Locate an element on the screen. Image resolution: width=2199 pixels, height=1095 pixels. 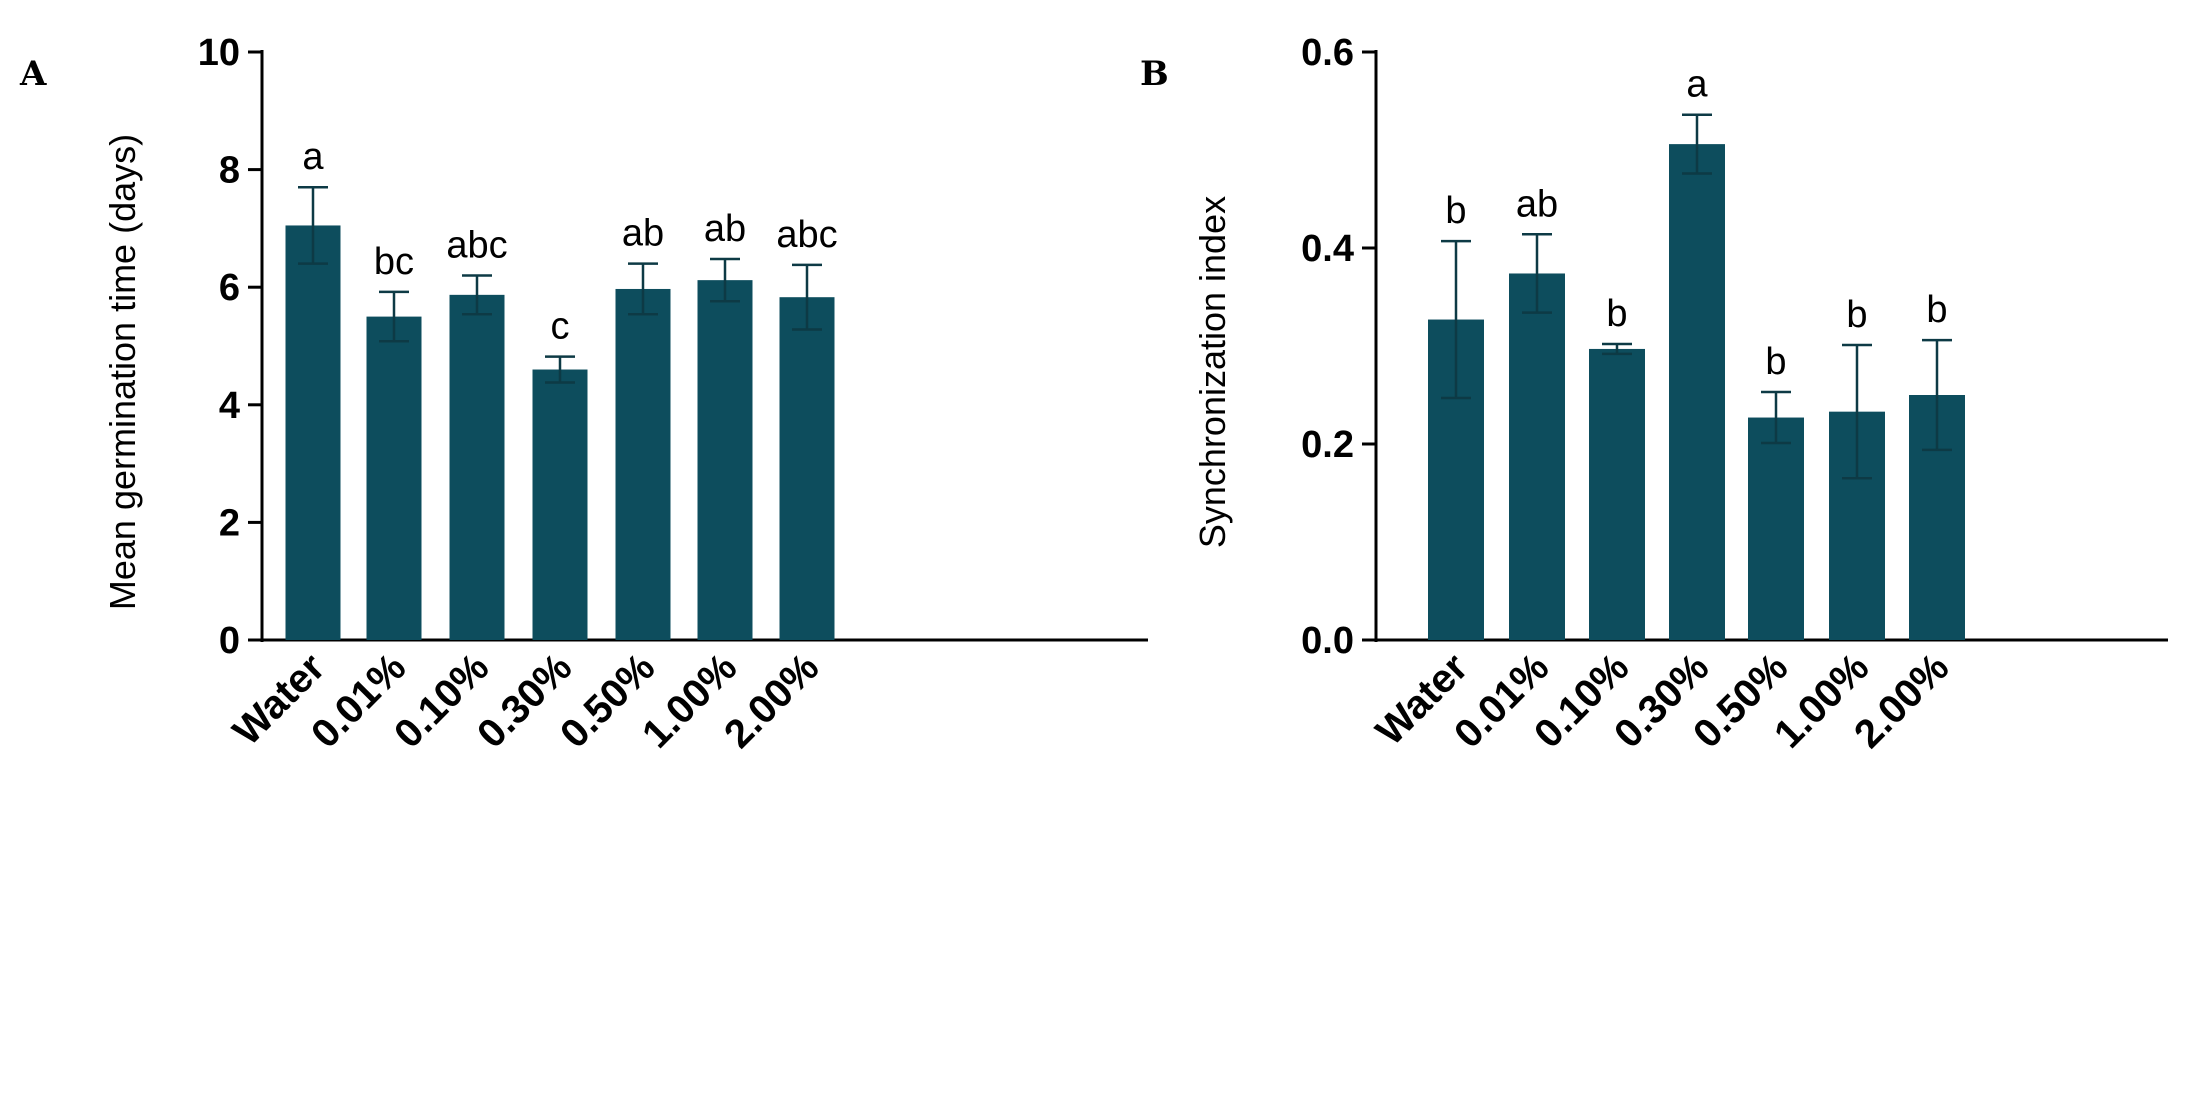
significance-label-a-3: c is located at coordinates (560, 327).